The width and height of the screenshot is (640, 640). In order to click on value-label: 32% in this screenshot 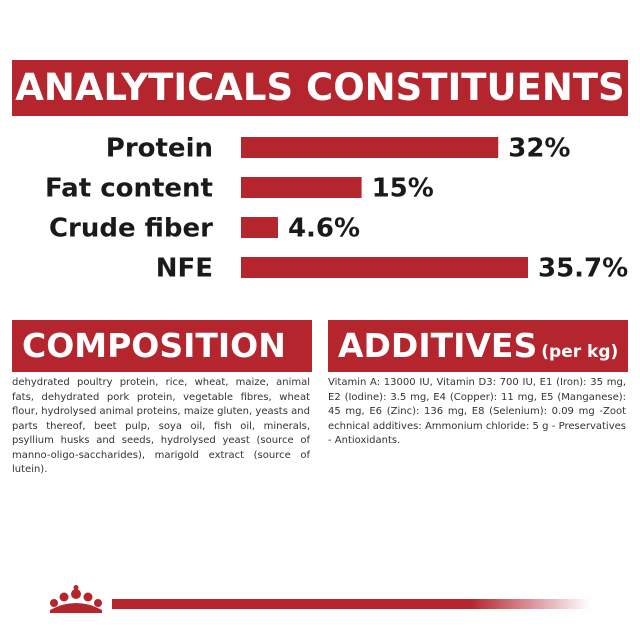, I will do `click(539, 149)`.